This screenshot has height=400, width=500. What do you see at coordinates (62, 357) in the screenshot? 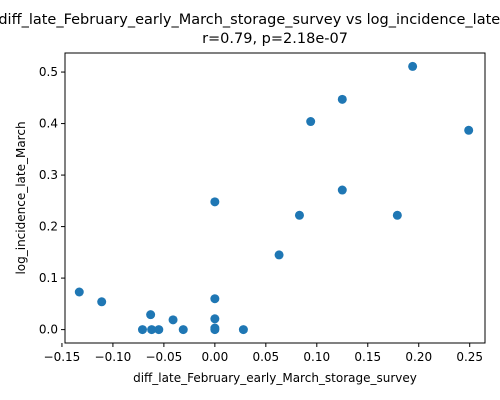
I see `x-tick-label: −0.15` at bounding box center [62, 357].